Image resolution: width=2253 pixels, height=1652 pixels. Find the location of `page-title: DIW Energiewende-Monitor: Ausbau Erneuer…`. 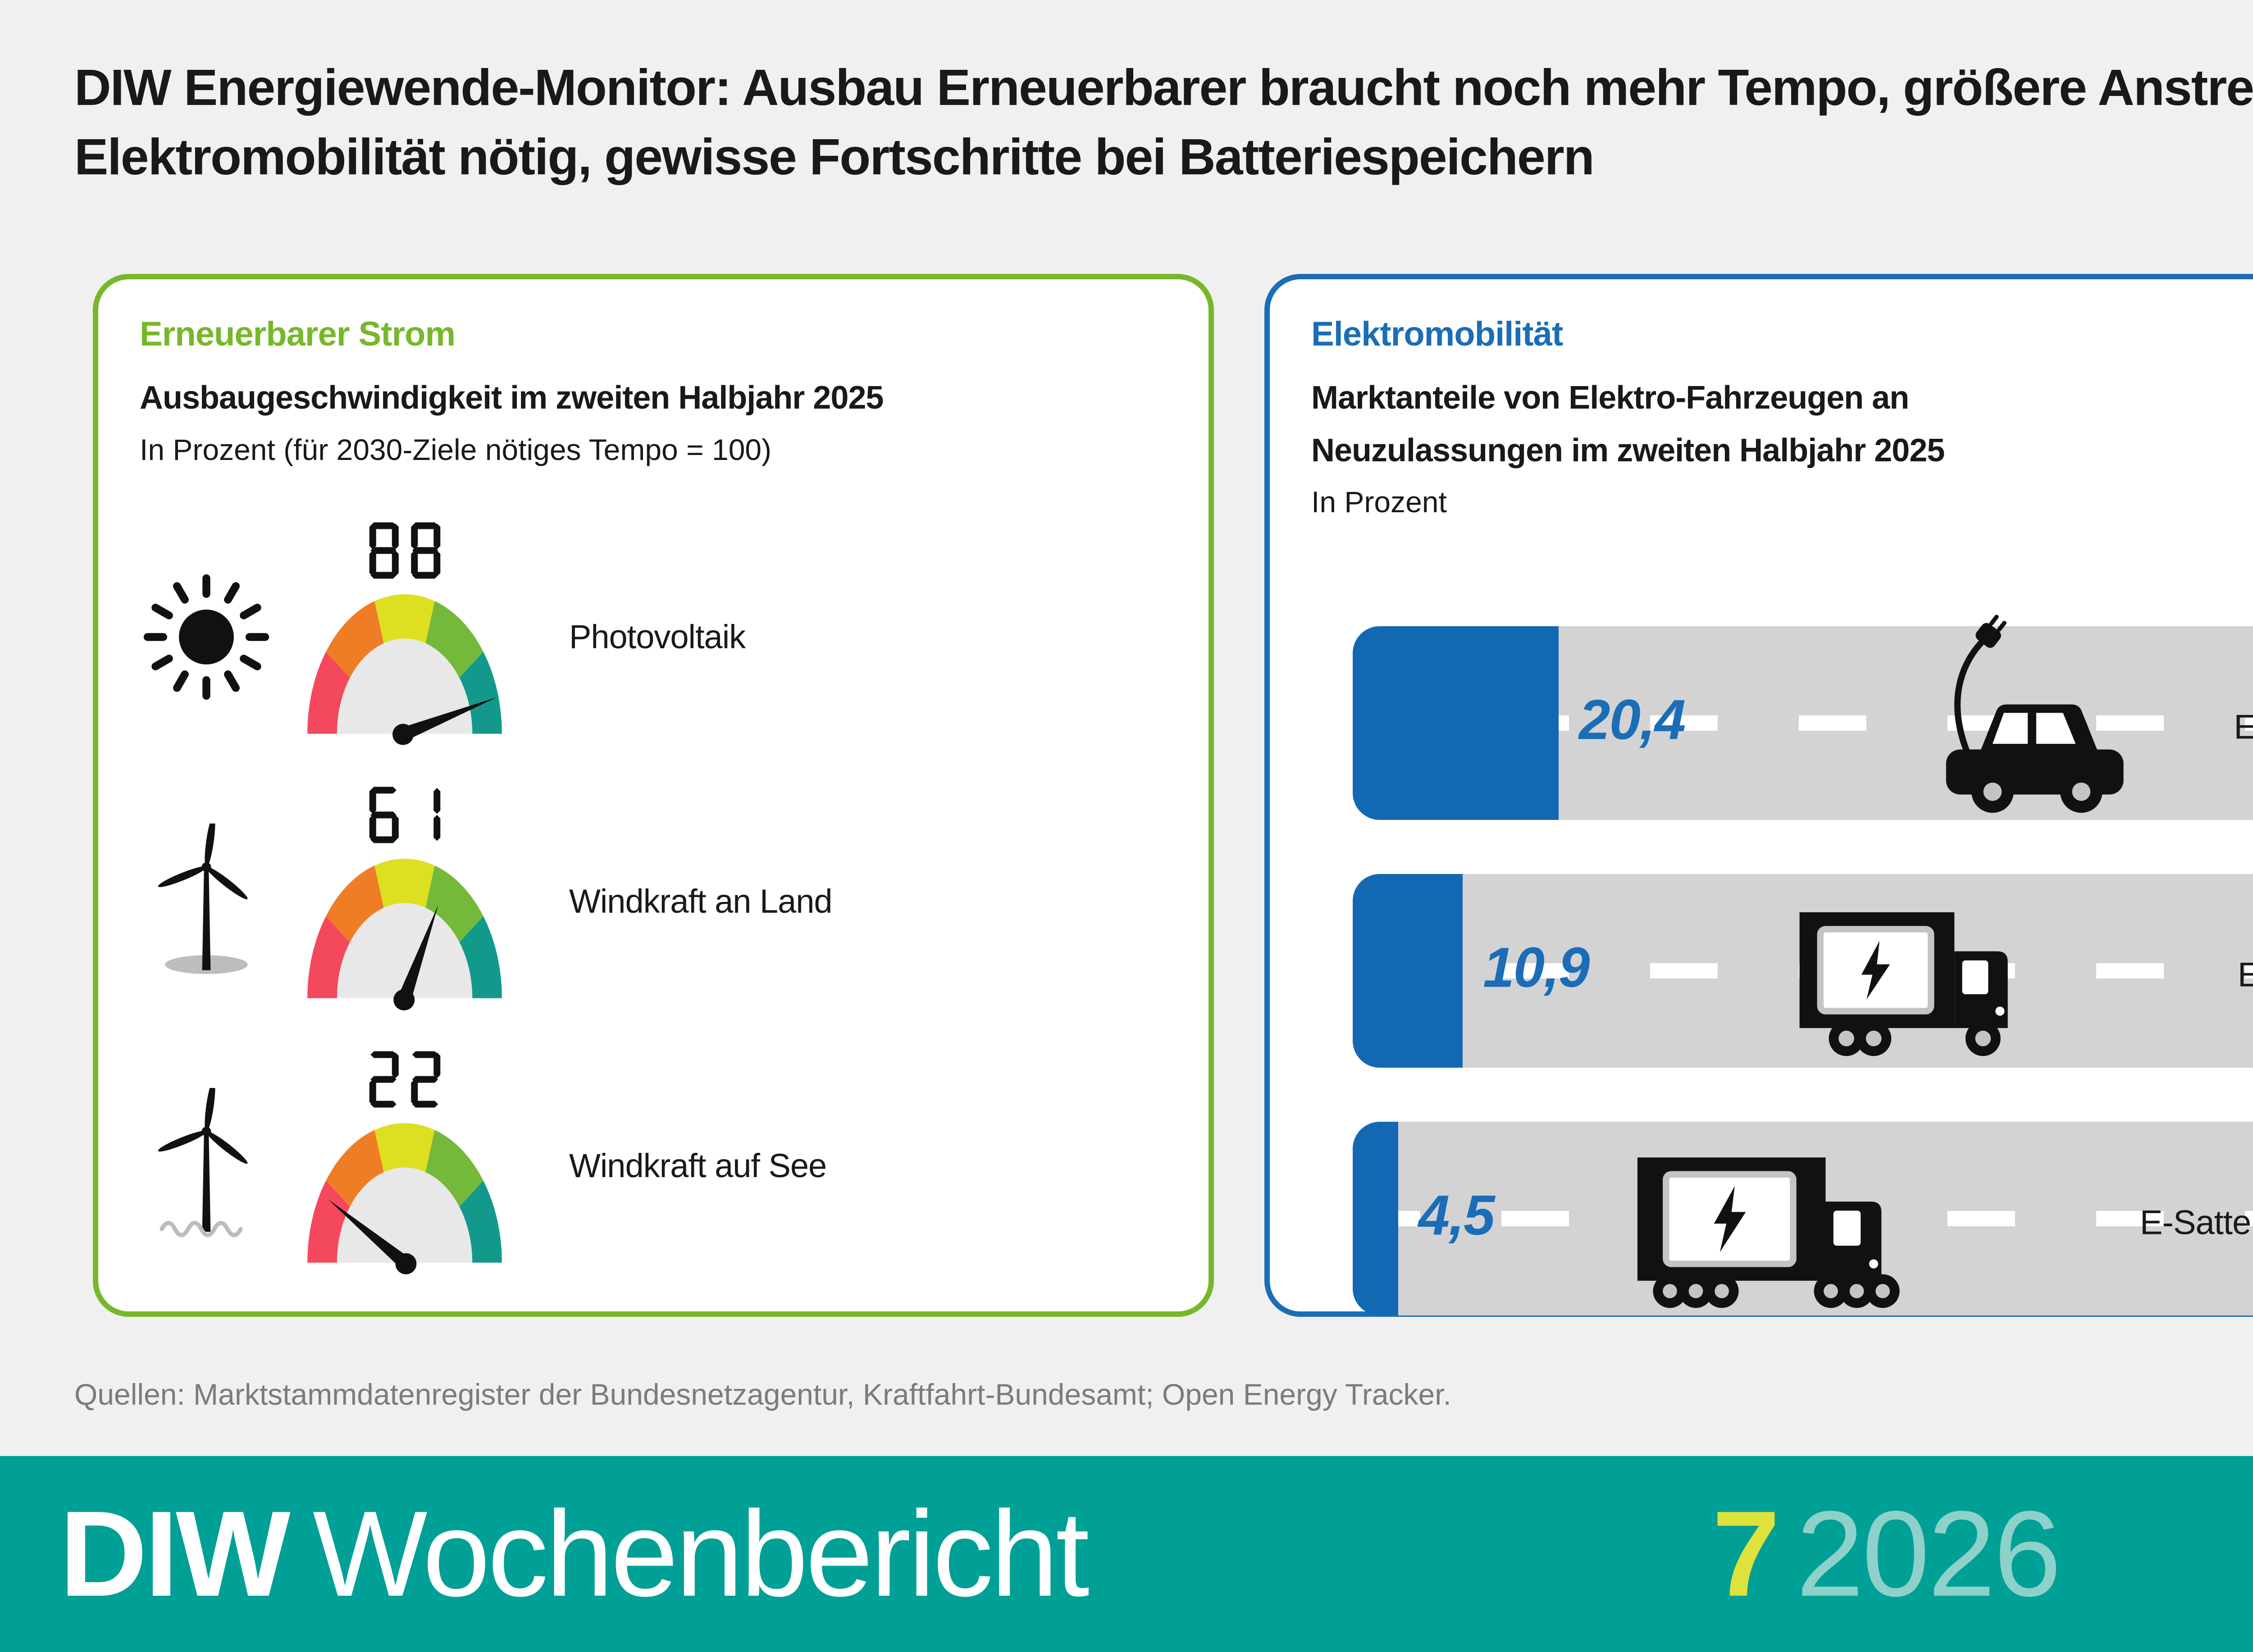

page-title: DIW Energiewende-Monitor: Ausbau Erneuer… is located at coordinates (1163, 122).